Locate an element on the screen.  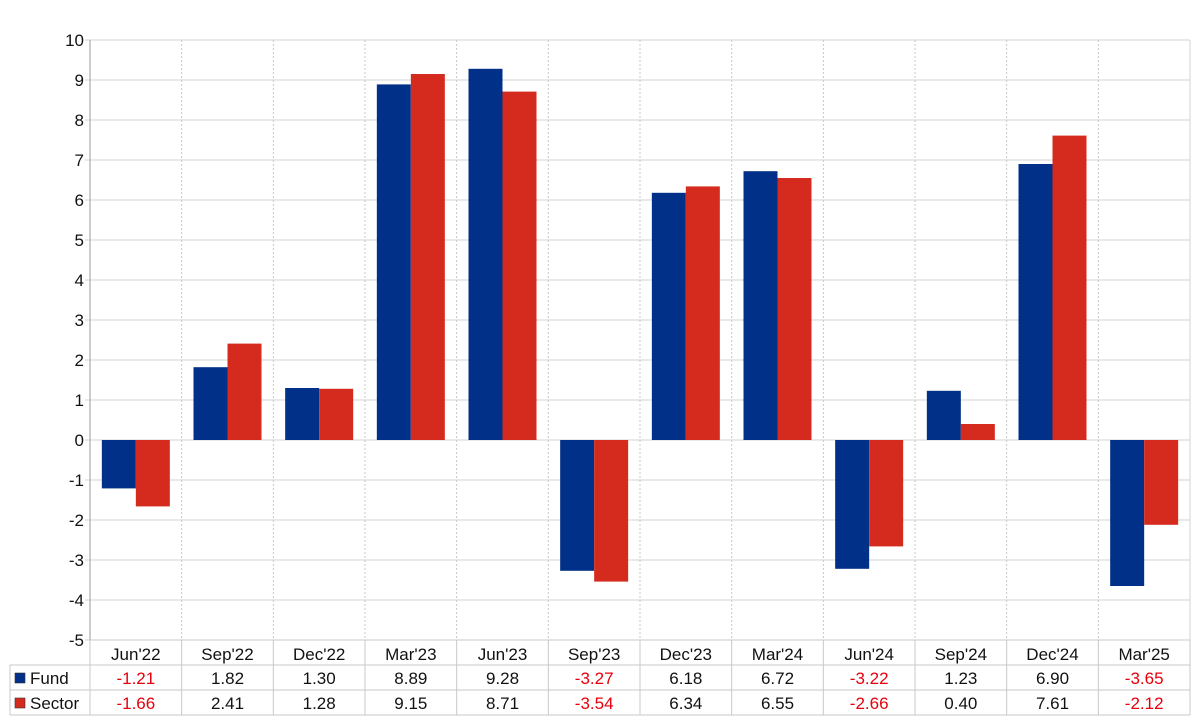
x-category-label: Dec'22 is located at coordinates (319, 654).